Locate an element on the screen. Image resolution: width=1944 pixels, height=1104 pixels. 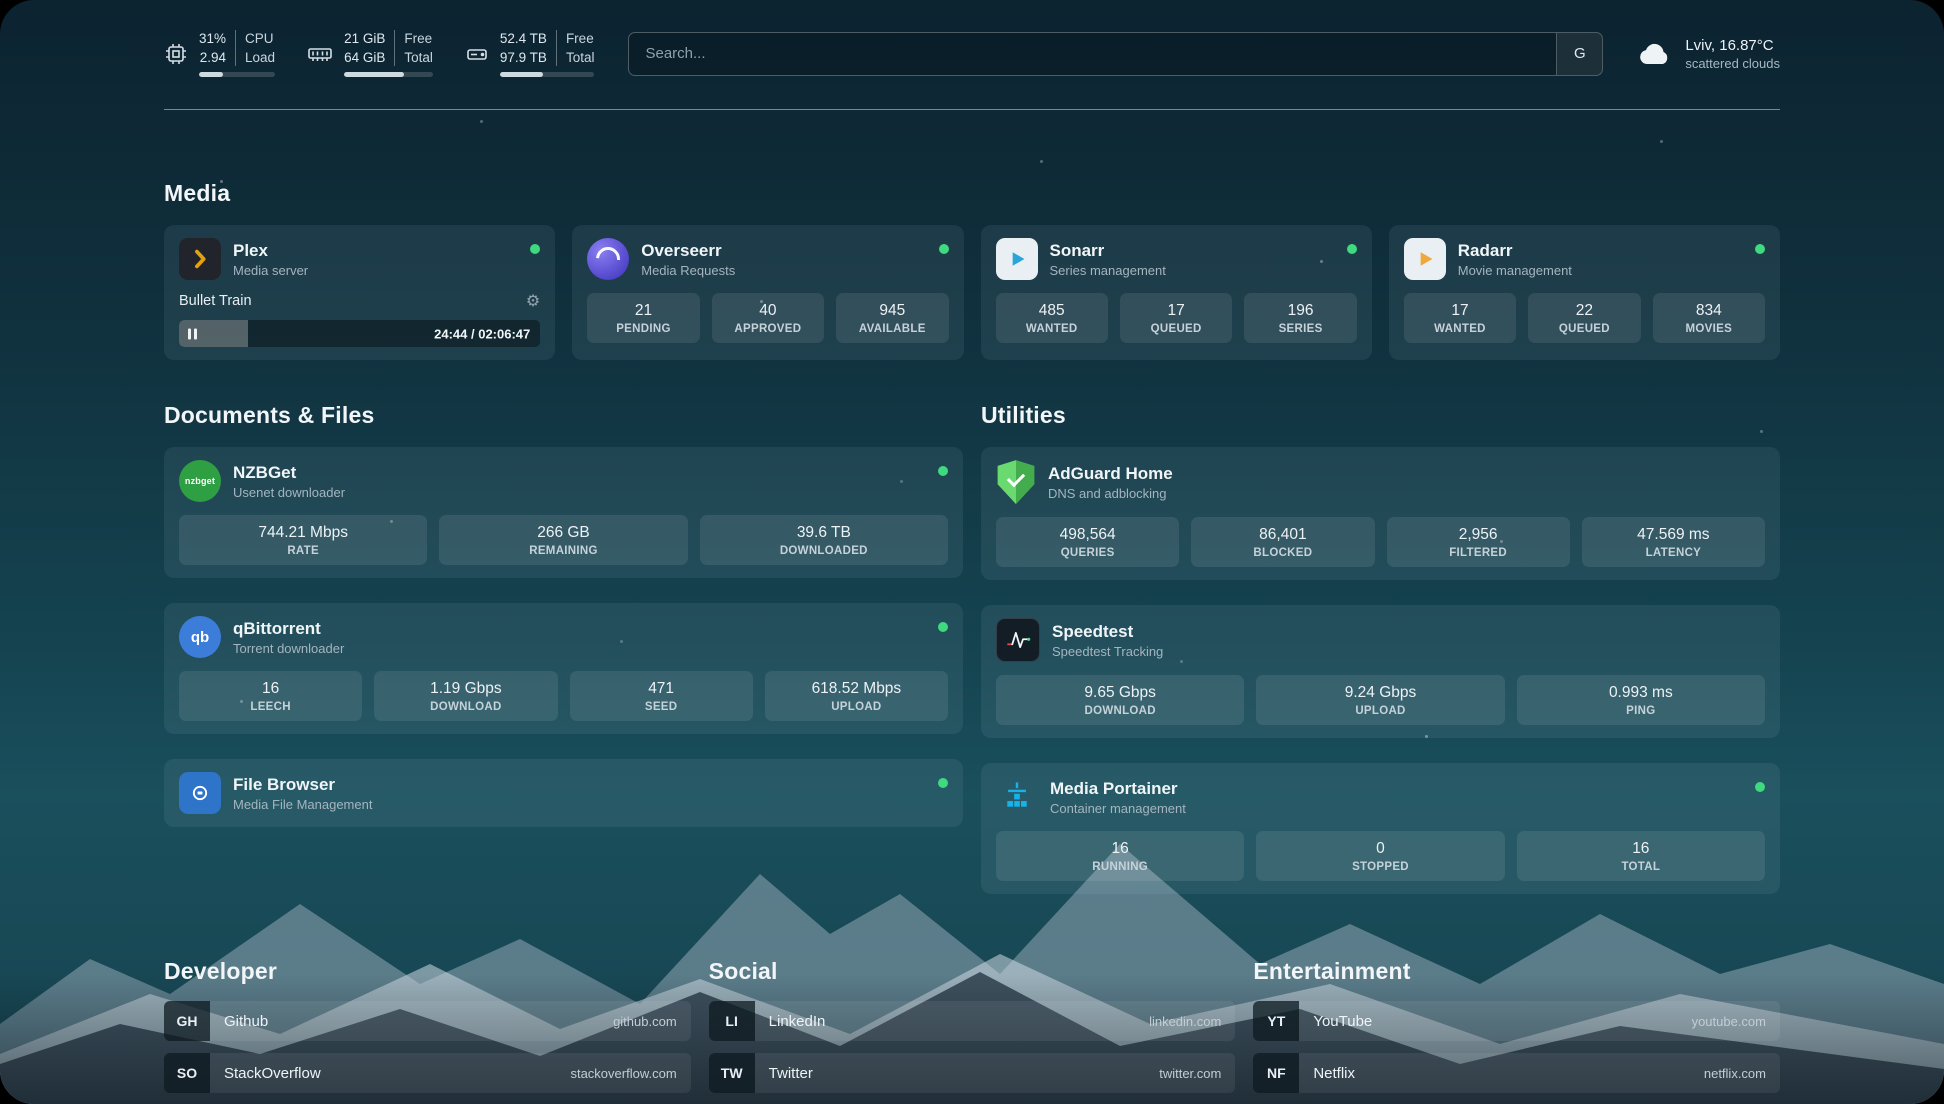
cpu-labels: CPU Load is located at coordinates (255, 48).